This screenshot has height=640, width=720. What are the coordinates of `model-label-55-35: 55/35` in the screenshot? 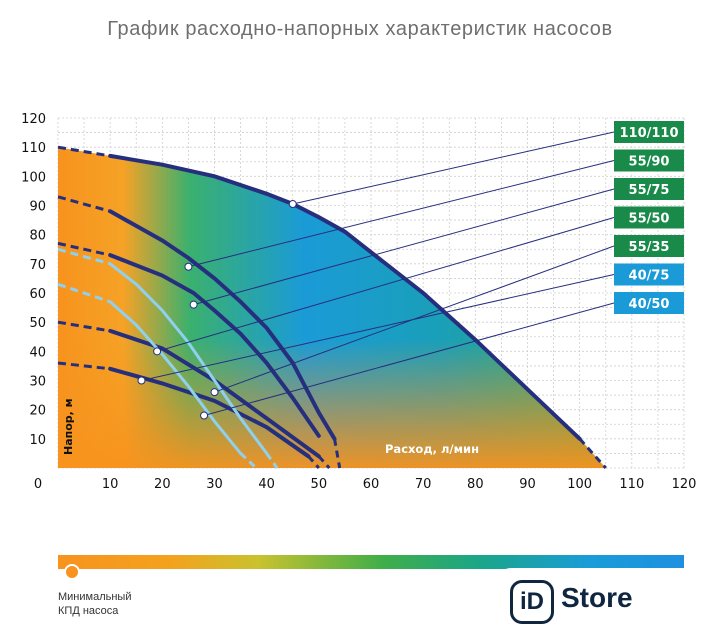 It's located at (649, 247).